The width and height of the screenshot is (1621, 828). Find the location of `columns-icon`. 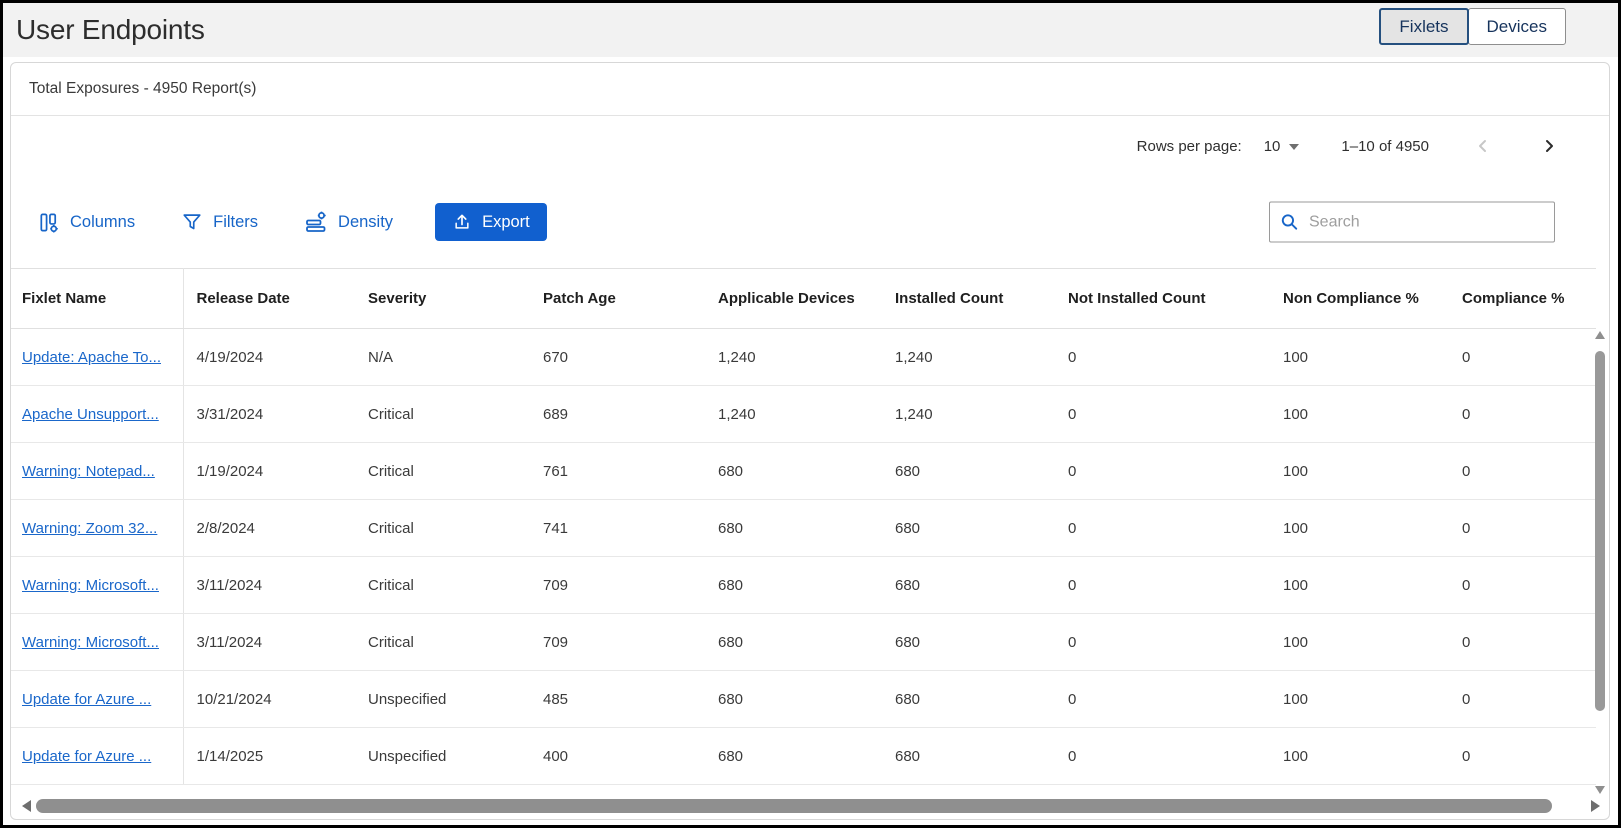

columns-icon is located at coordinates (48, 222).